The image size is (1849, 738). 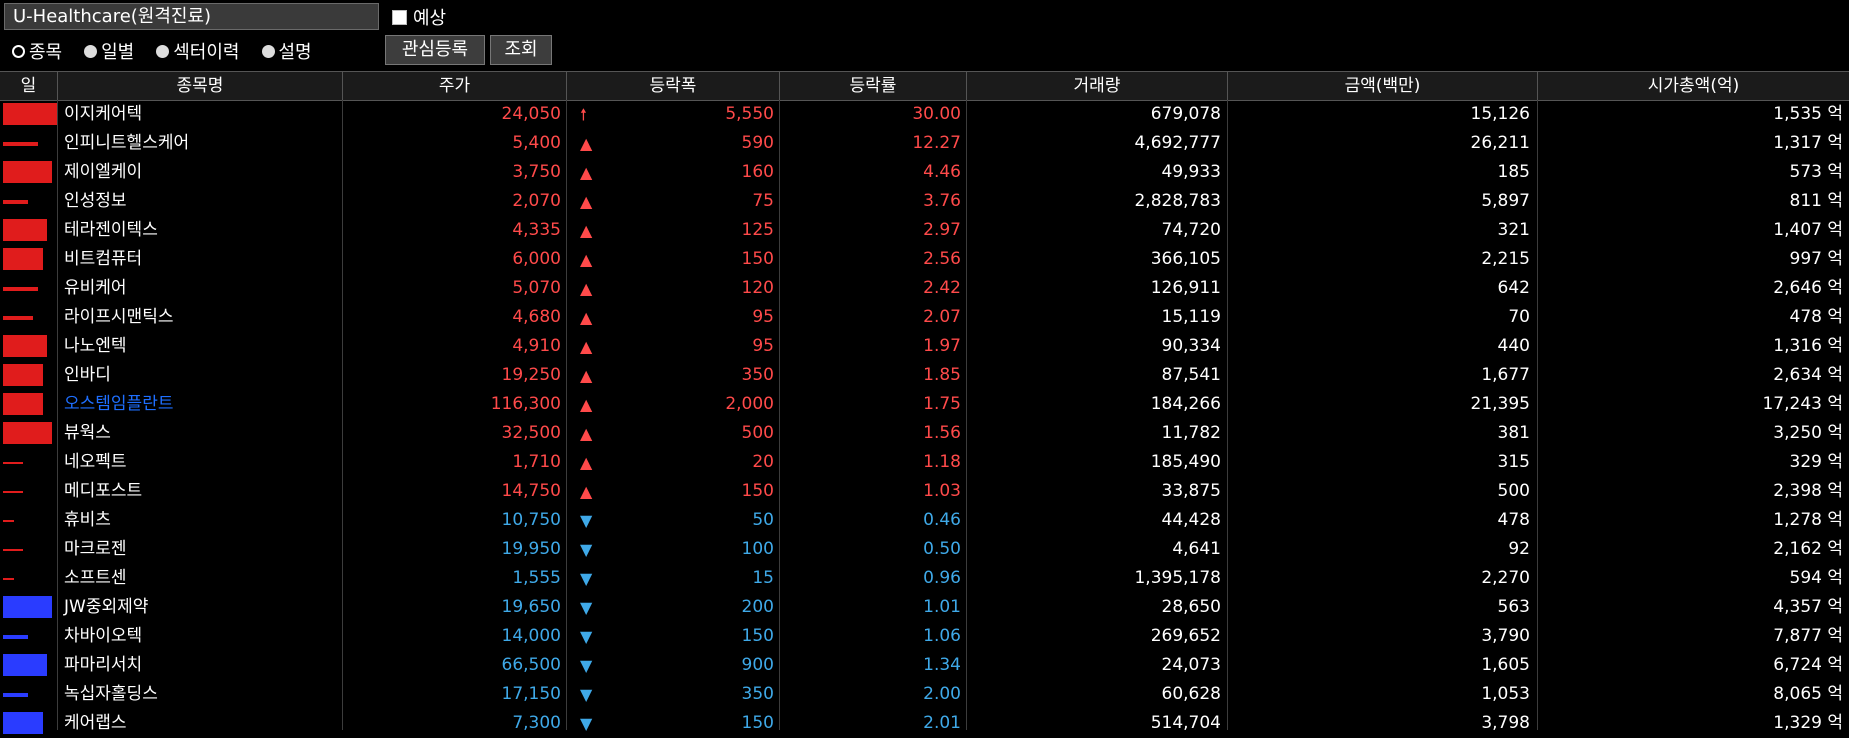 What do you see at coordinates (95, 346) in the screenshot?
I see `stock-name: 나노엔텍` at bounding box center [95, 346].